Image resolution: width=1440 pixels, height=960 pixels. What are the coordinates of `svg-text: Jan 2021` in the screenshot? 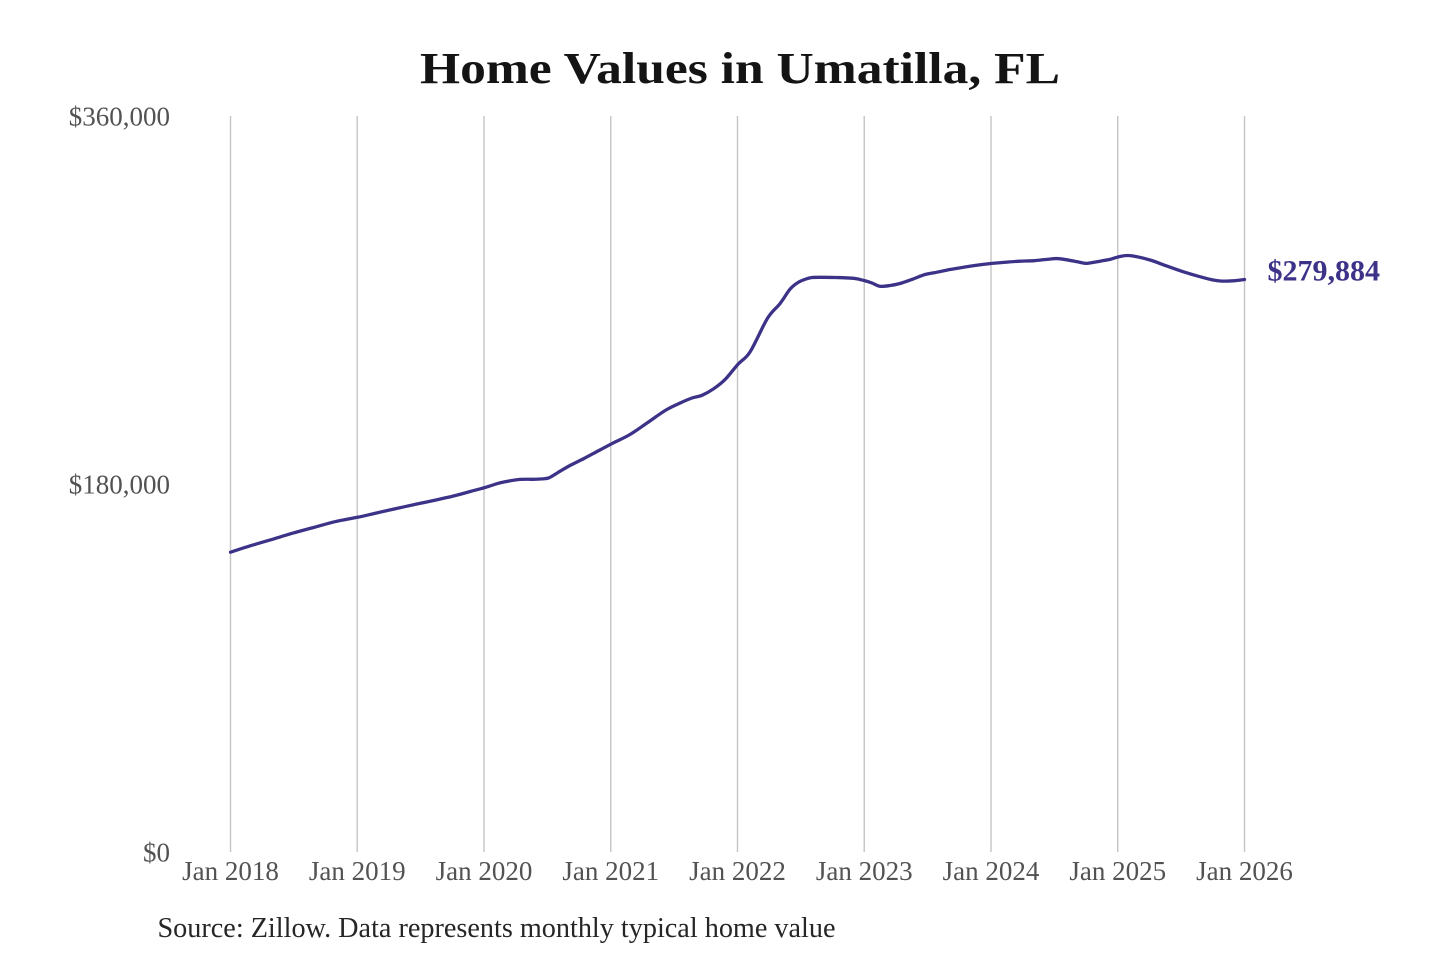 It's located at (610, 871).